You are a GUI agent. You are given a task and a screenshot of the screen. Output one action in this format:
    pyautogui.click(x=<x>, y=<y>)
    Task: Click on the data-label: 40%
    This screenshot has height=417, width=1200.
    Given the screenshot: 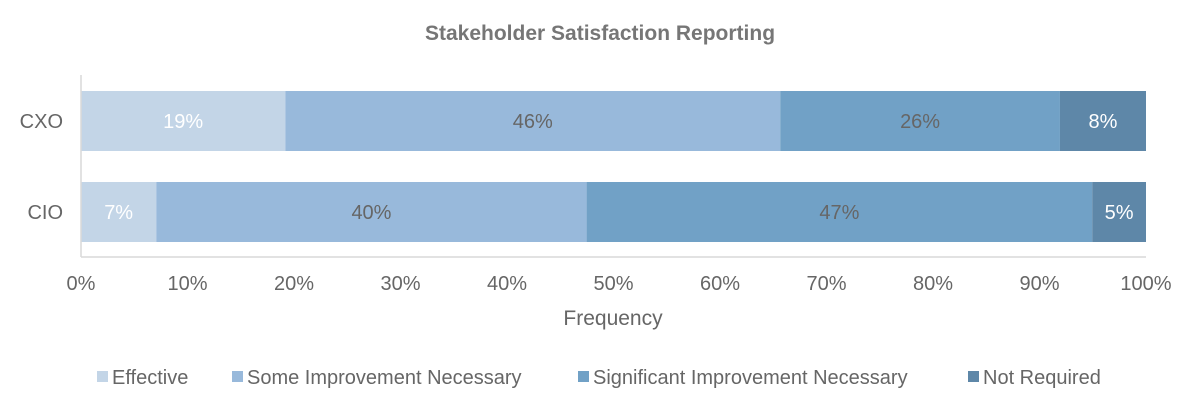 What is the action you would take?
    pyautogui.click(x=371, y=213)
    